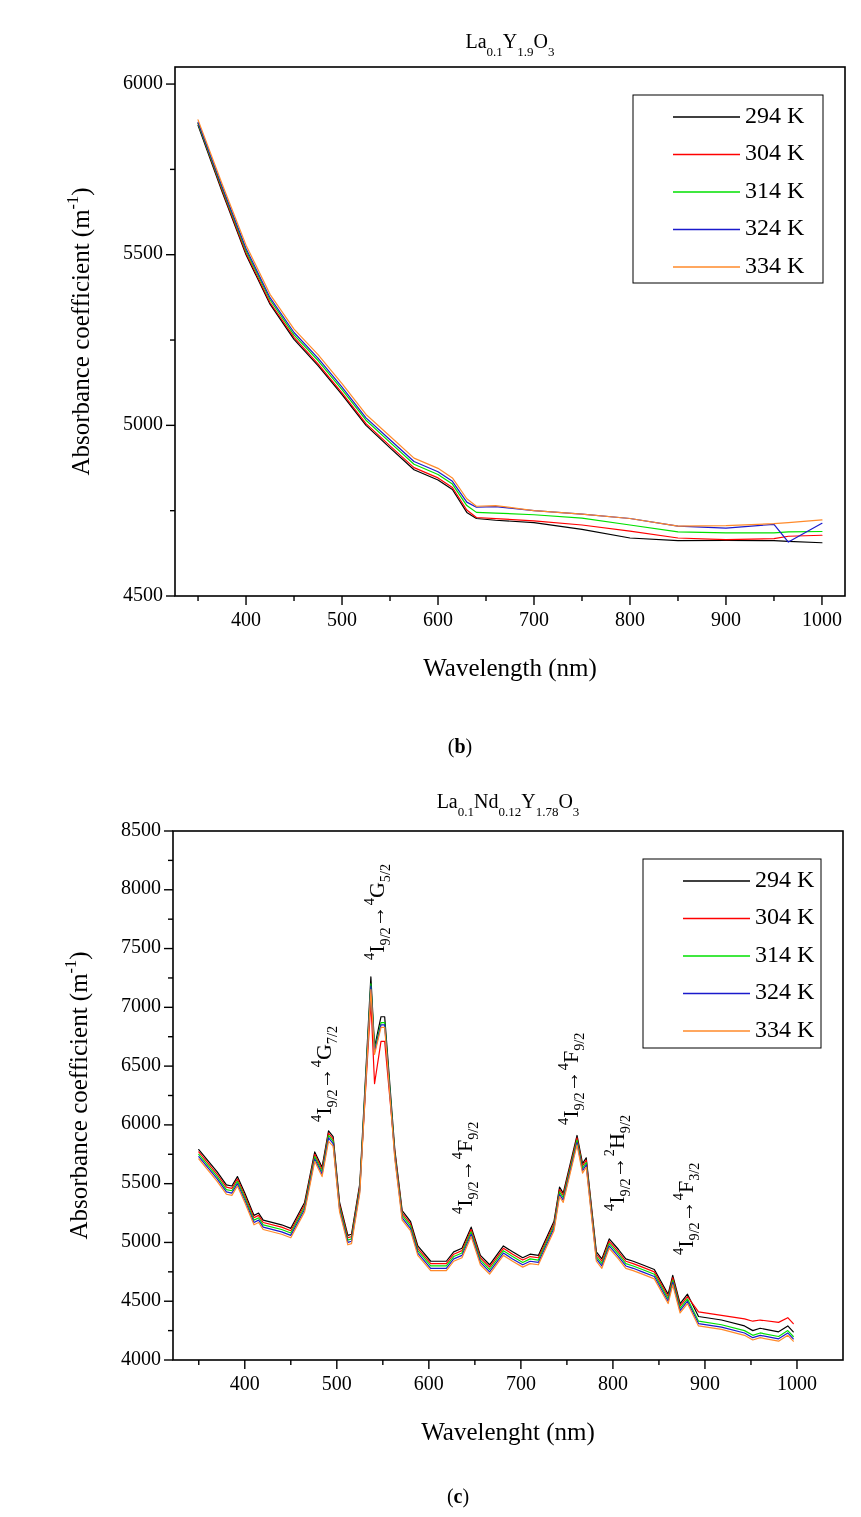 The width and height of the screenshot is (861, 1517). What do you see at coordinates (510, 668) in the screenshot?
I see `x-axis-title: Wavelength (nm)` at bounding box center [510, 668].